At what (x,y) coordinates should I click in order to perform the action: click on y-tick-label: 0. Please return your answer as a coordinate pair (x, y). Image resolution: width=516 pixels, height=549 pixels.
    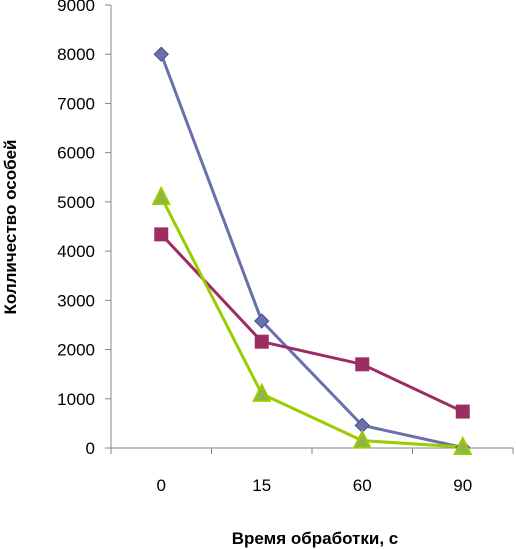
    Looking at the image, I should click on (90, 448).